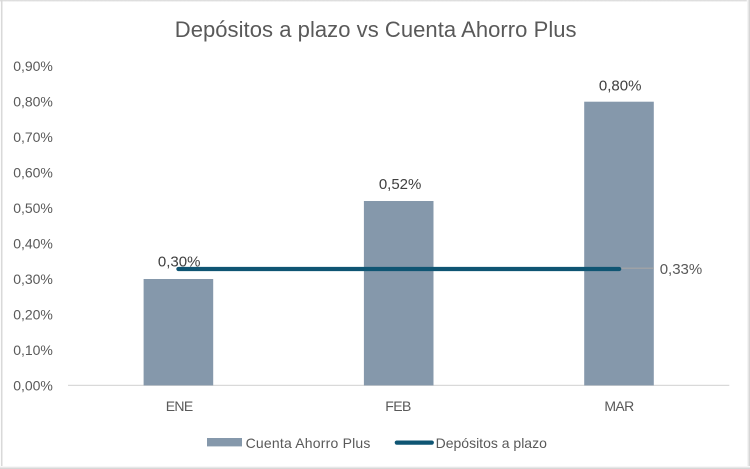 Image resolution: width=750 pixels, height=469 pixels. I want to click on svg-text: MAR, so click(619, 406).